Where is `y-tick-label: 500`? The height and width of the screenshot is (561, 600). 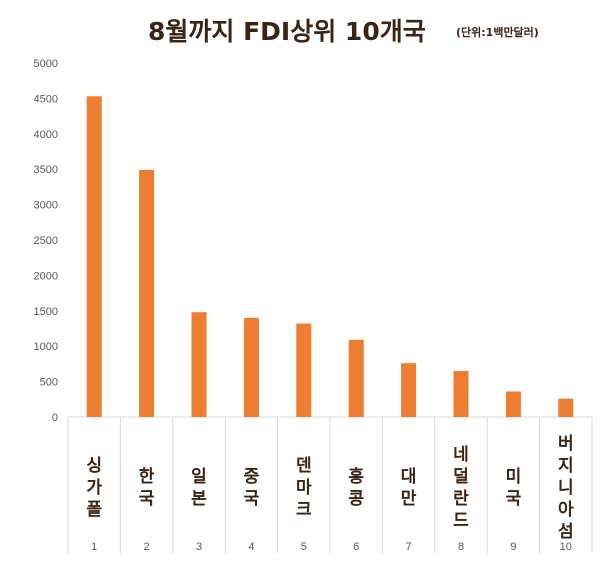 y-tick-label: 500 is located at coordinates (49, 383).